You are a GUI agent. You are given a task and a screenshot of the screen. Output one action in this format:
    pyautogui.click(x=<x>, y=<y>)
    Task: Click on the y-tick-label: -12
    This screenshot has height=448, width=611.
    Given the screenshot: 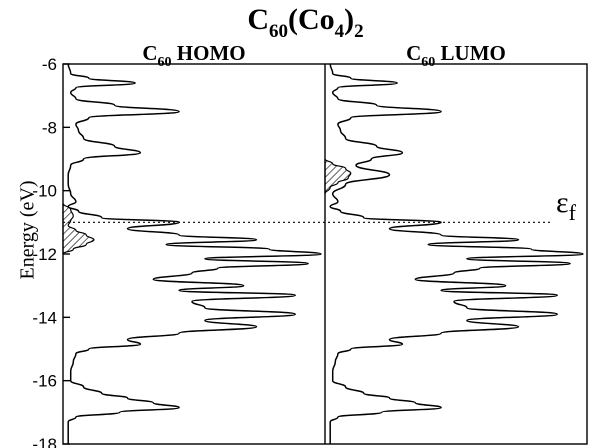 What is the action you would take?
    pyautogui.click(x=44, y=254)
    